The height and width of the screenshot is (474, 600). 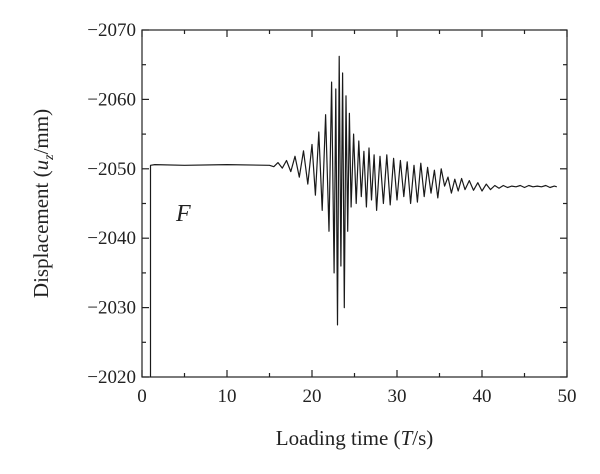 I want to click on y-tick-label: −2070, so click(x=111, y=30).